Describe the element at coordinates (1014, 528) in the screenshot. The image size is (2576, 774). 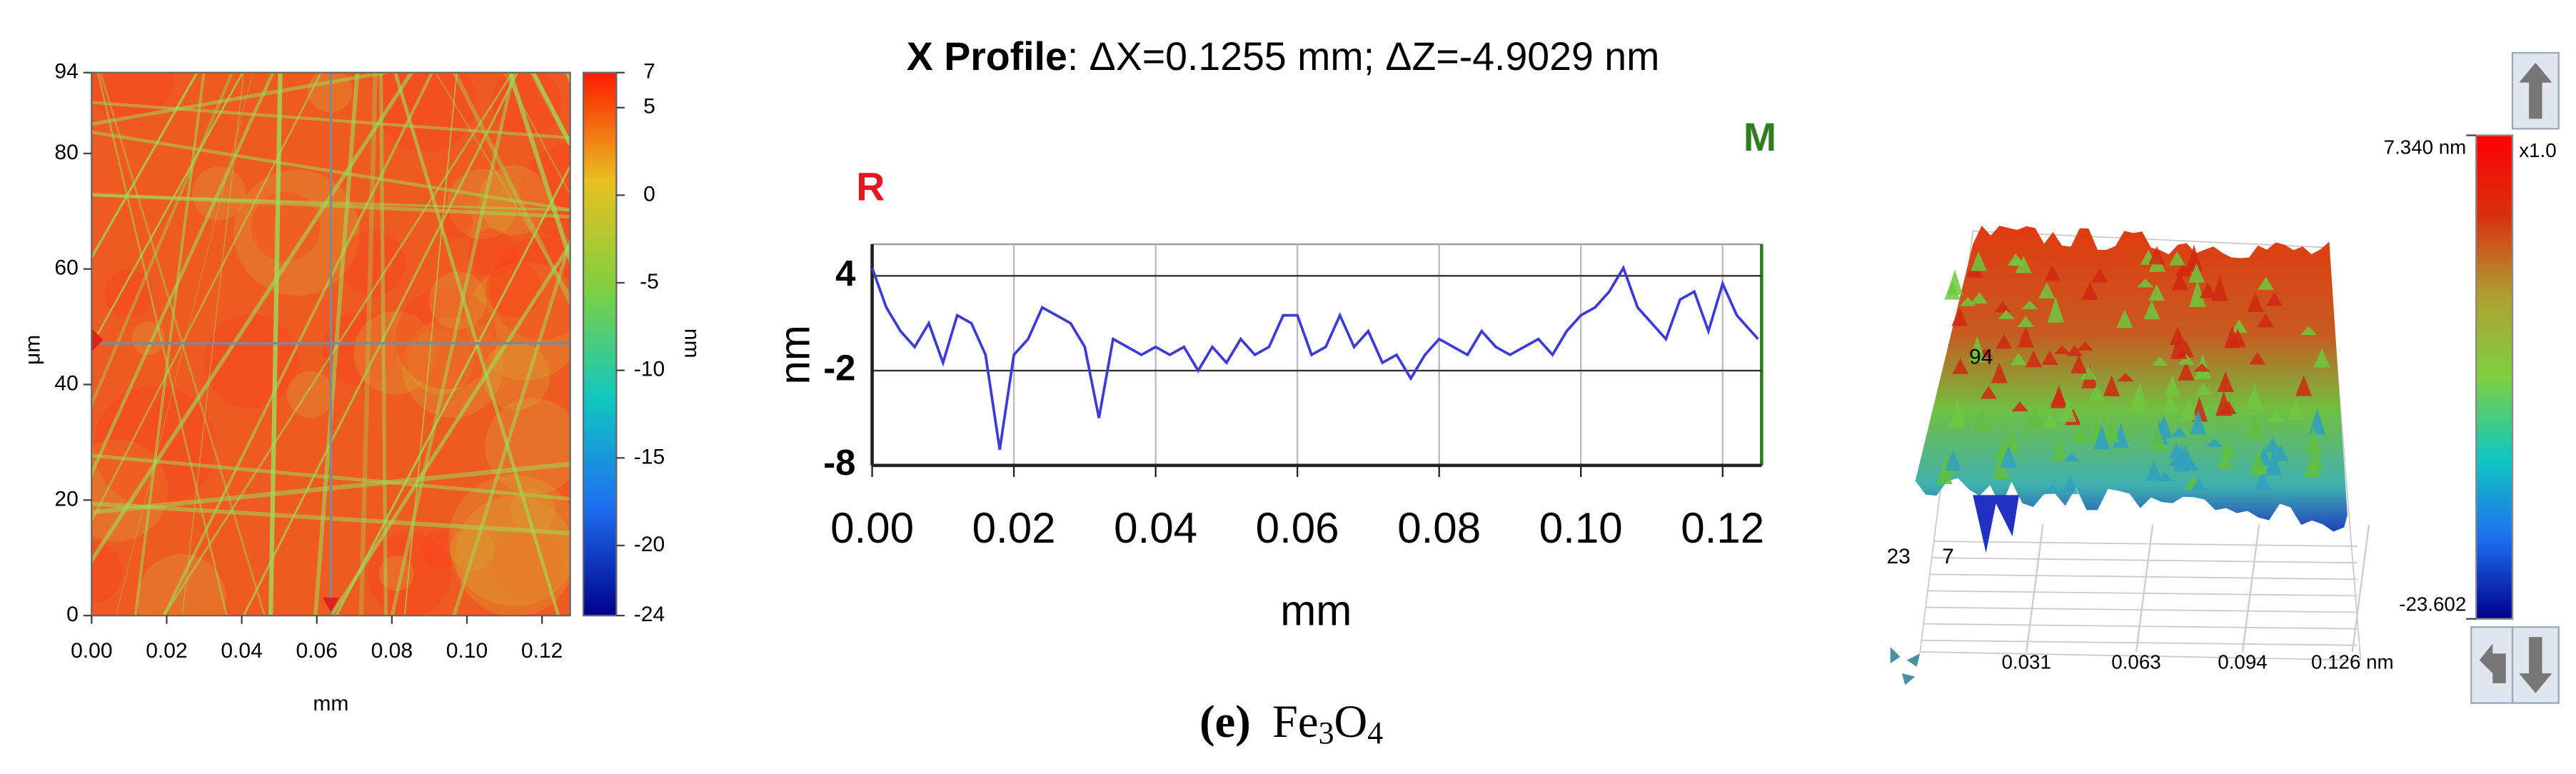
I see `x-tick-label: 0.02` at that location.